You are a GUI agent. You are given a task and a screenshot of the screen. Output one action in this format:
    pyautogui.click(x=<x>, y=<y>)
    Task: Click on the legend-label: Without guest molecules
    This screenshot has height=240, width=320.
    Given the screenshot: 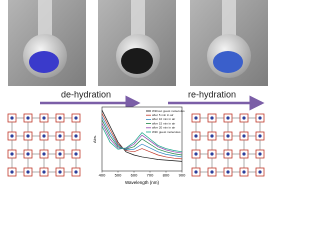 What is the action you would take?
    pyautogui.click(x=168, y=111)
    